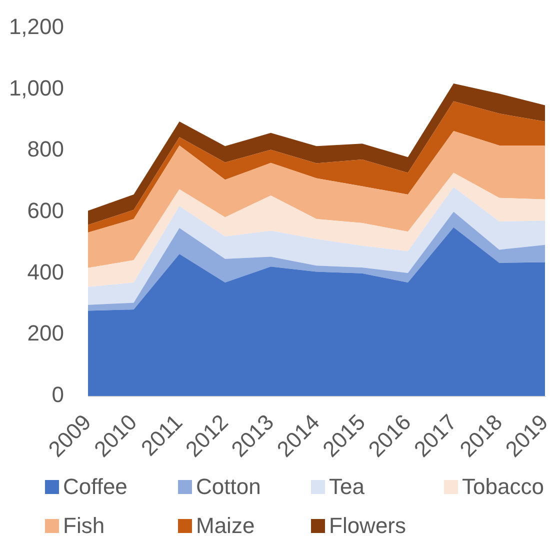 The image size is (550, 536). What do you see at coordinates (347, 487) in the screenshot?
I see `legend-label: Tea` at bounding box center [347, 487].